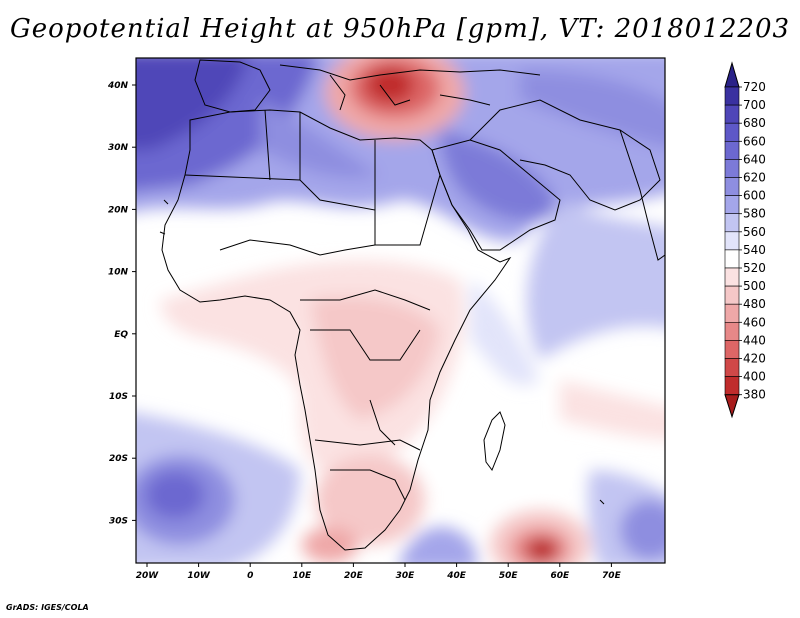  Describe the element at coordinates (754, 123) in the screenshot. I see `colorbar-label: 680` at that location.